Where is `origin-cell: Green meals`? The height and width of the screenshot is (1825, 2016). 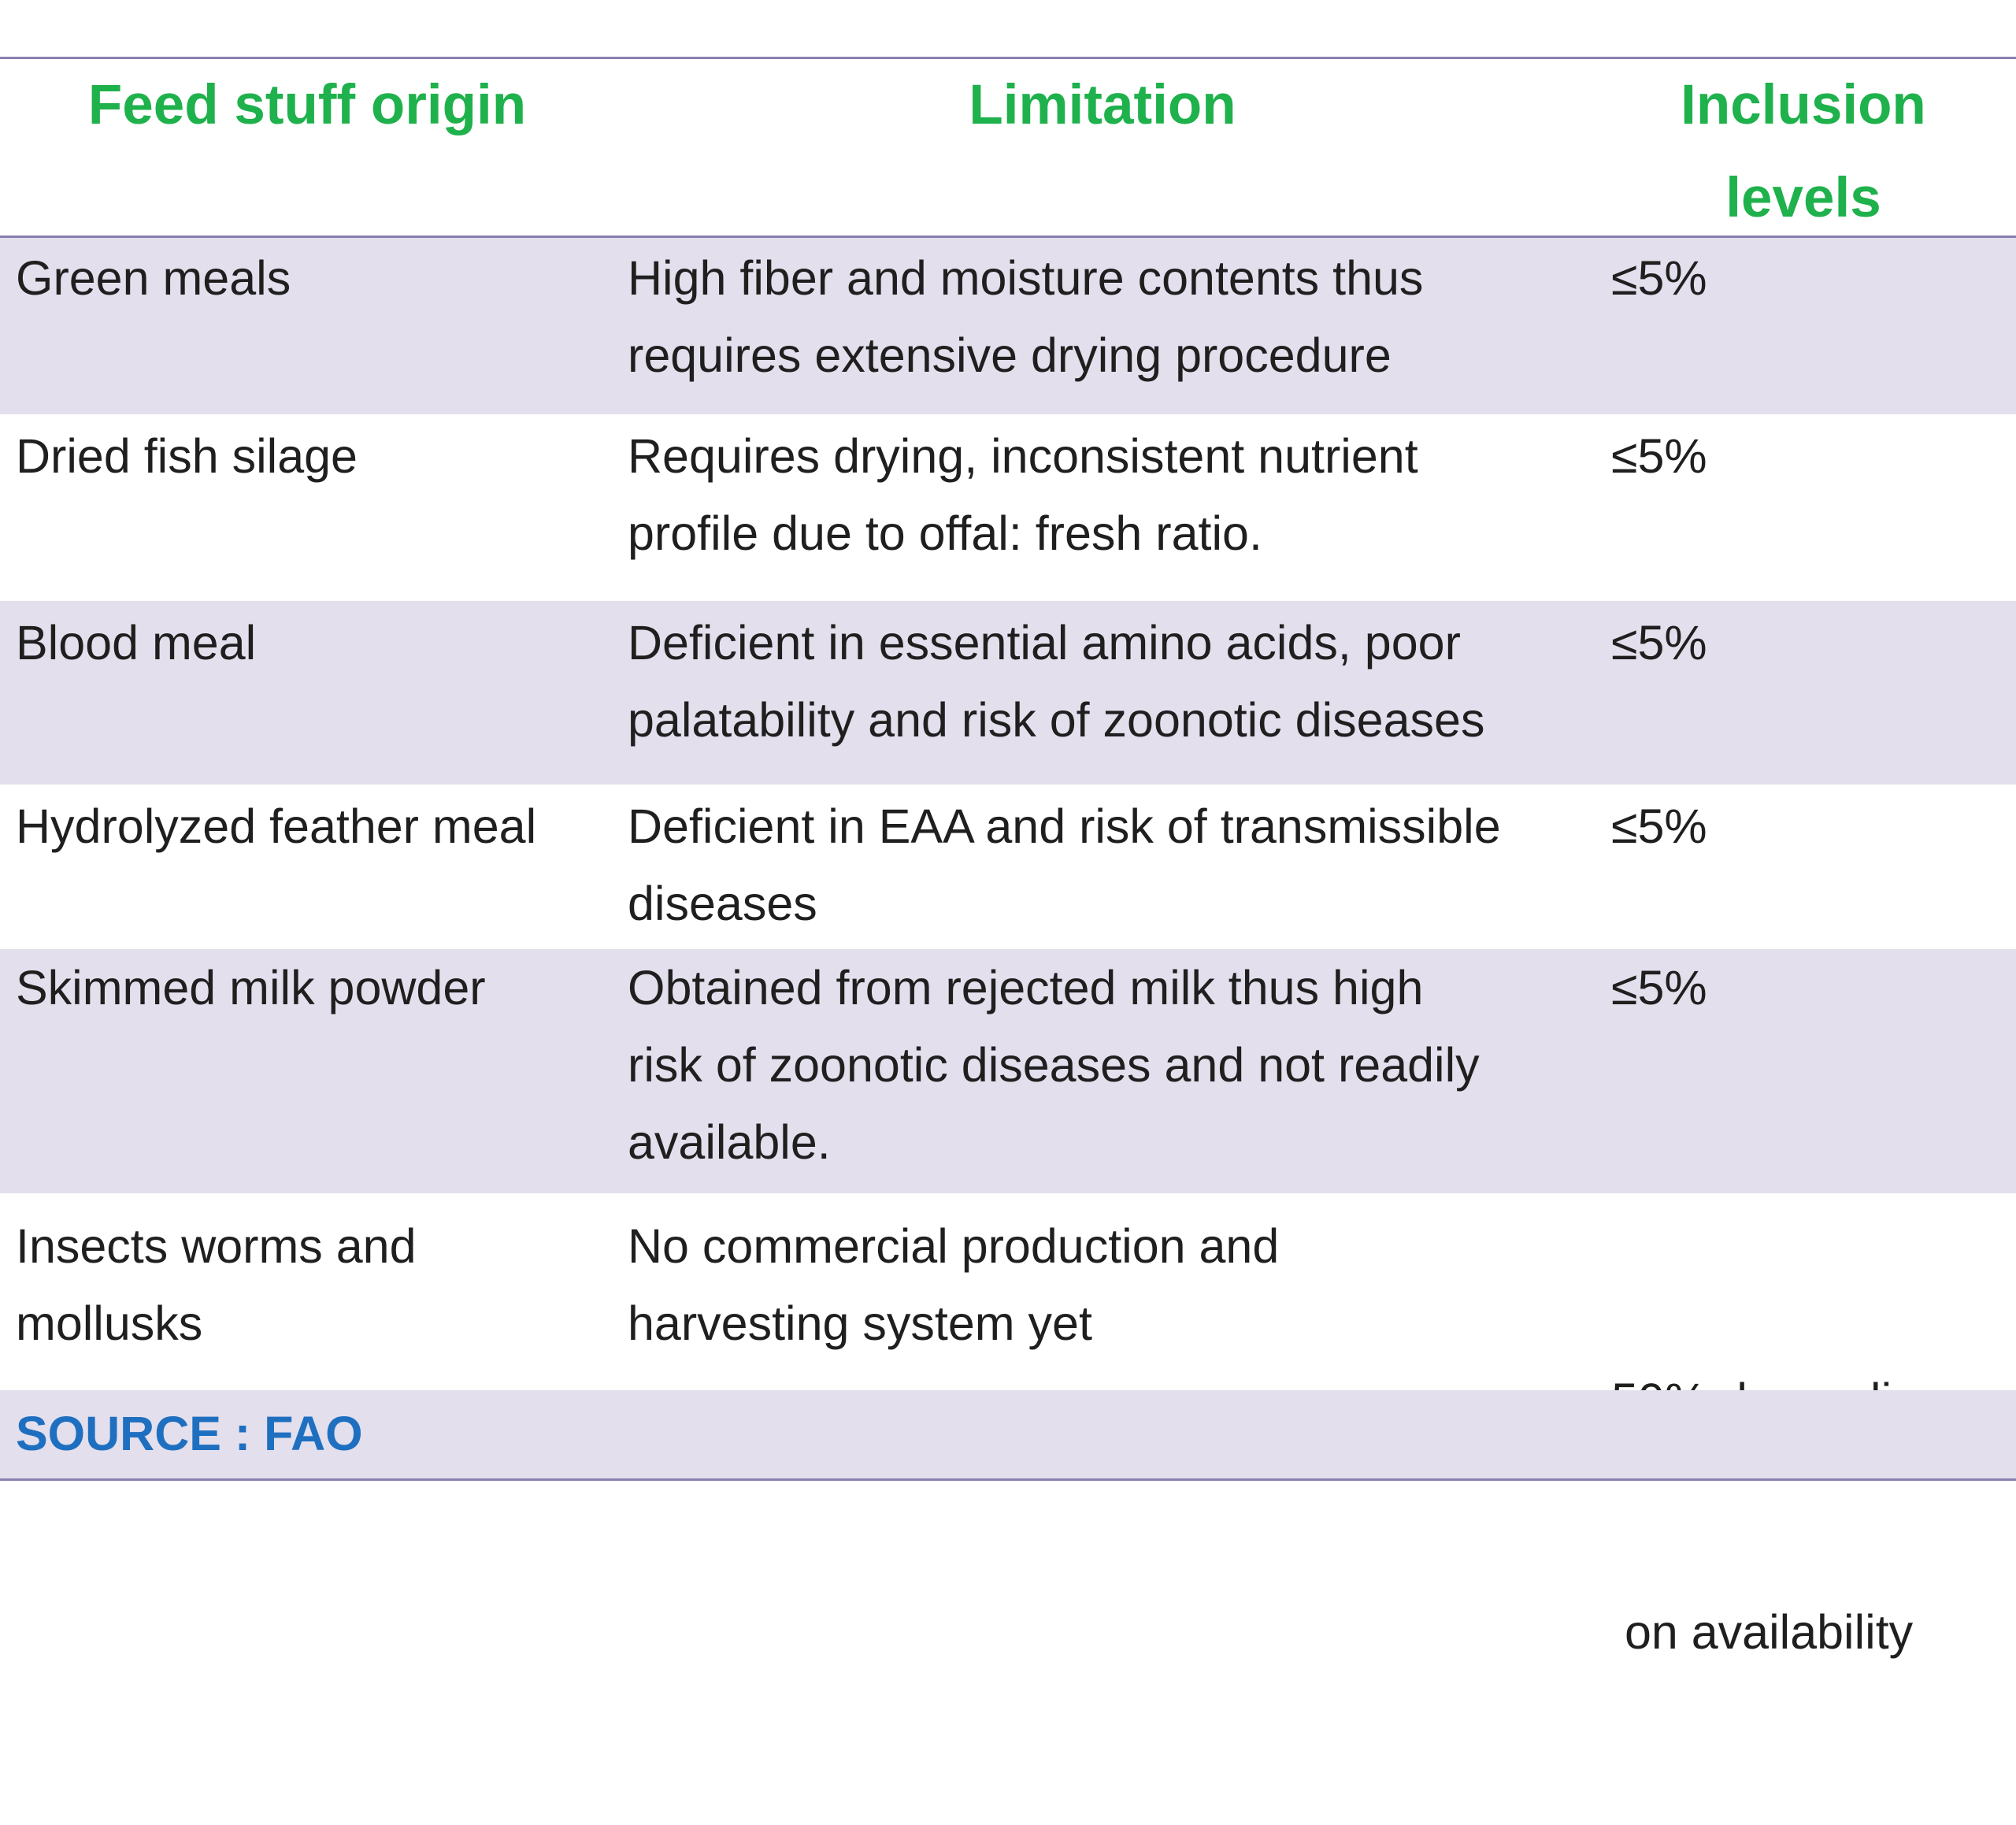
origin-cell: Green meals is located at coordinates (153, 278).